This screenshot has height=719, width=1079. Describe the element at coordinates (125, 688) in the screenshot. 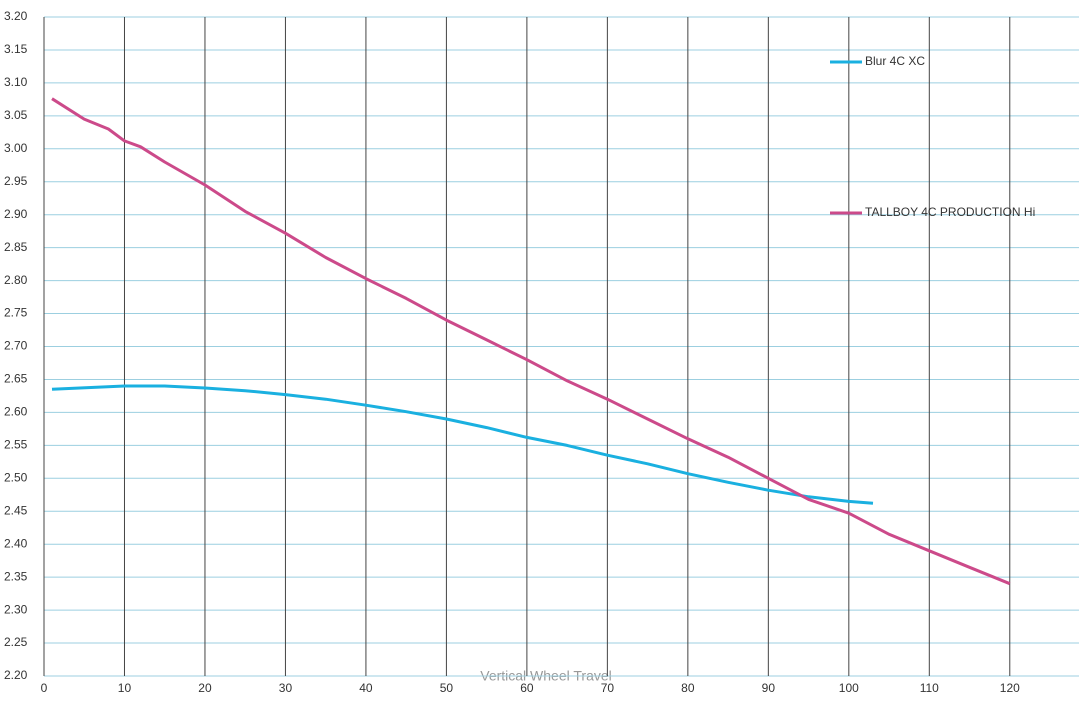

I see `x-tick-label: 10` at that location.